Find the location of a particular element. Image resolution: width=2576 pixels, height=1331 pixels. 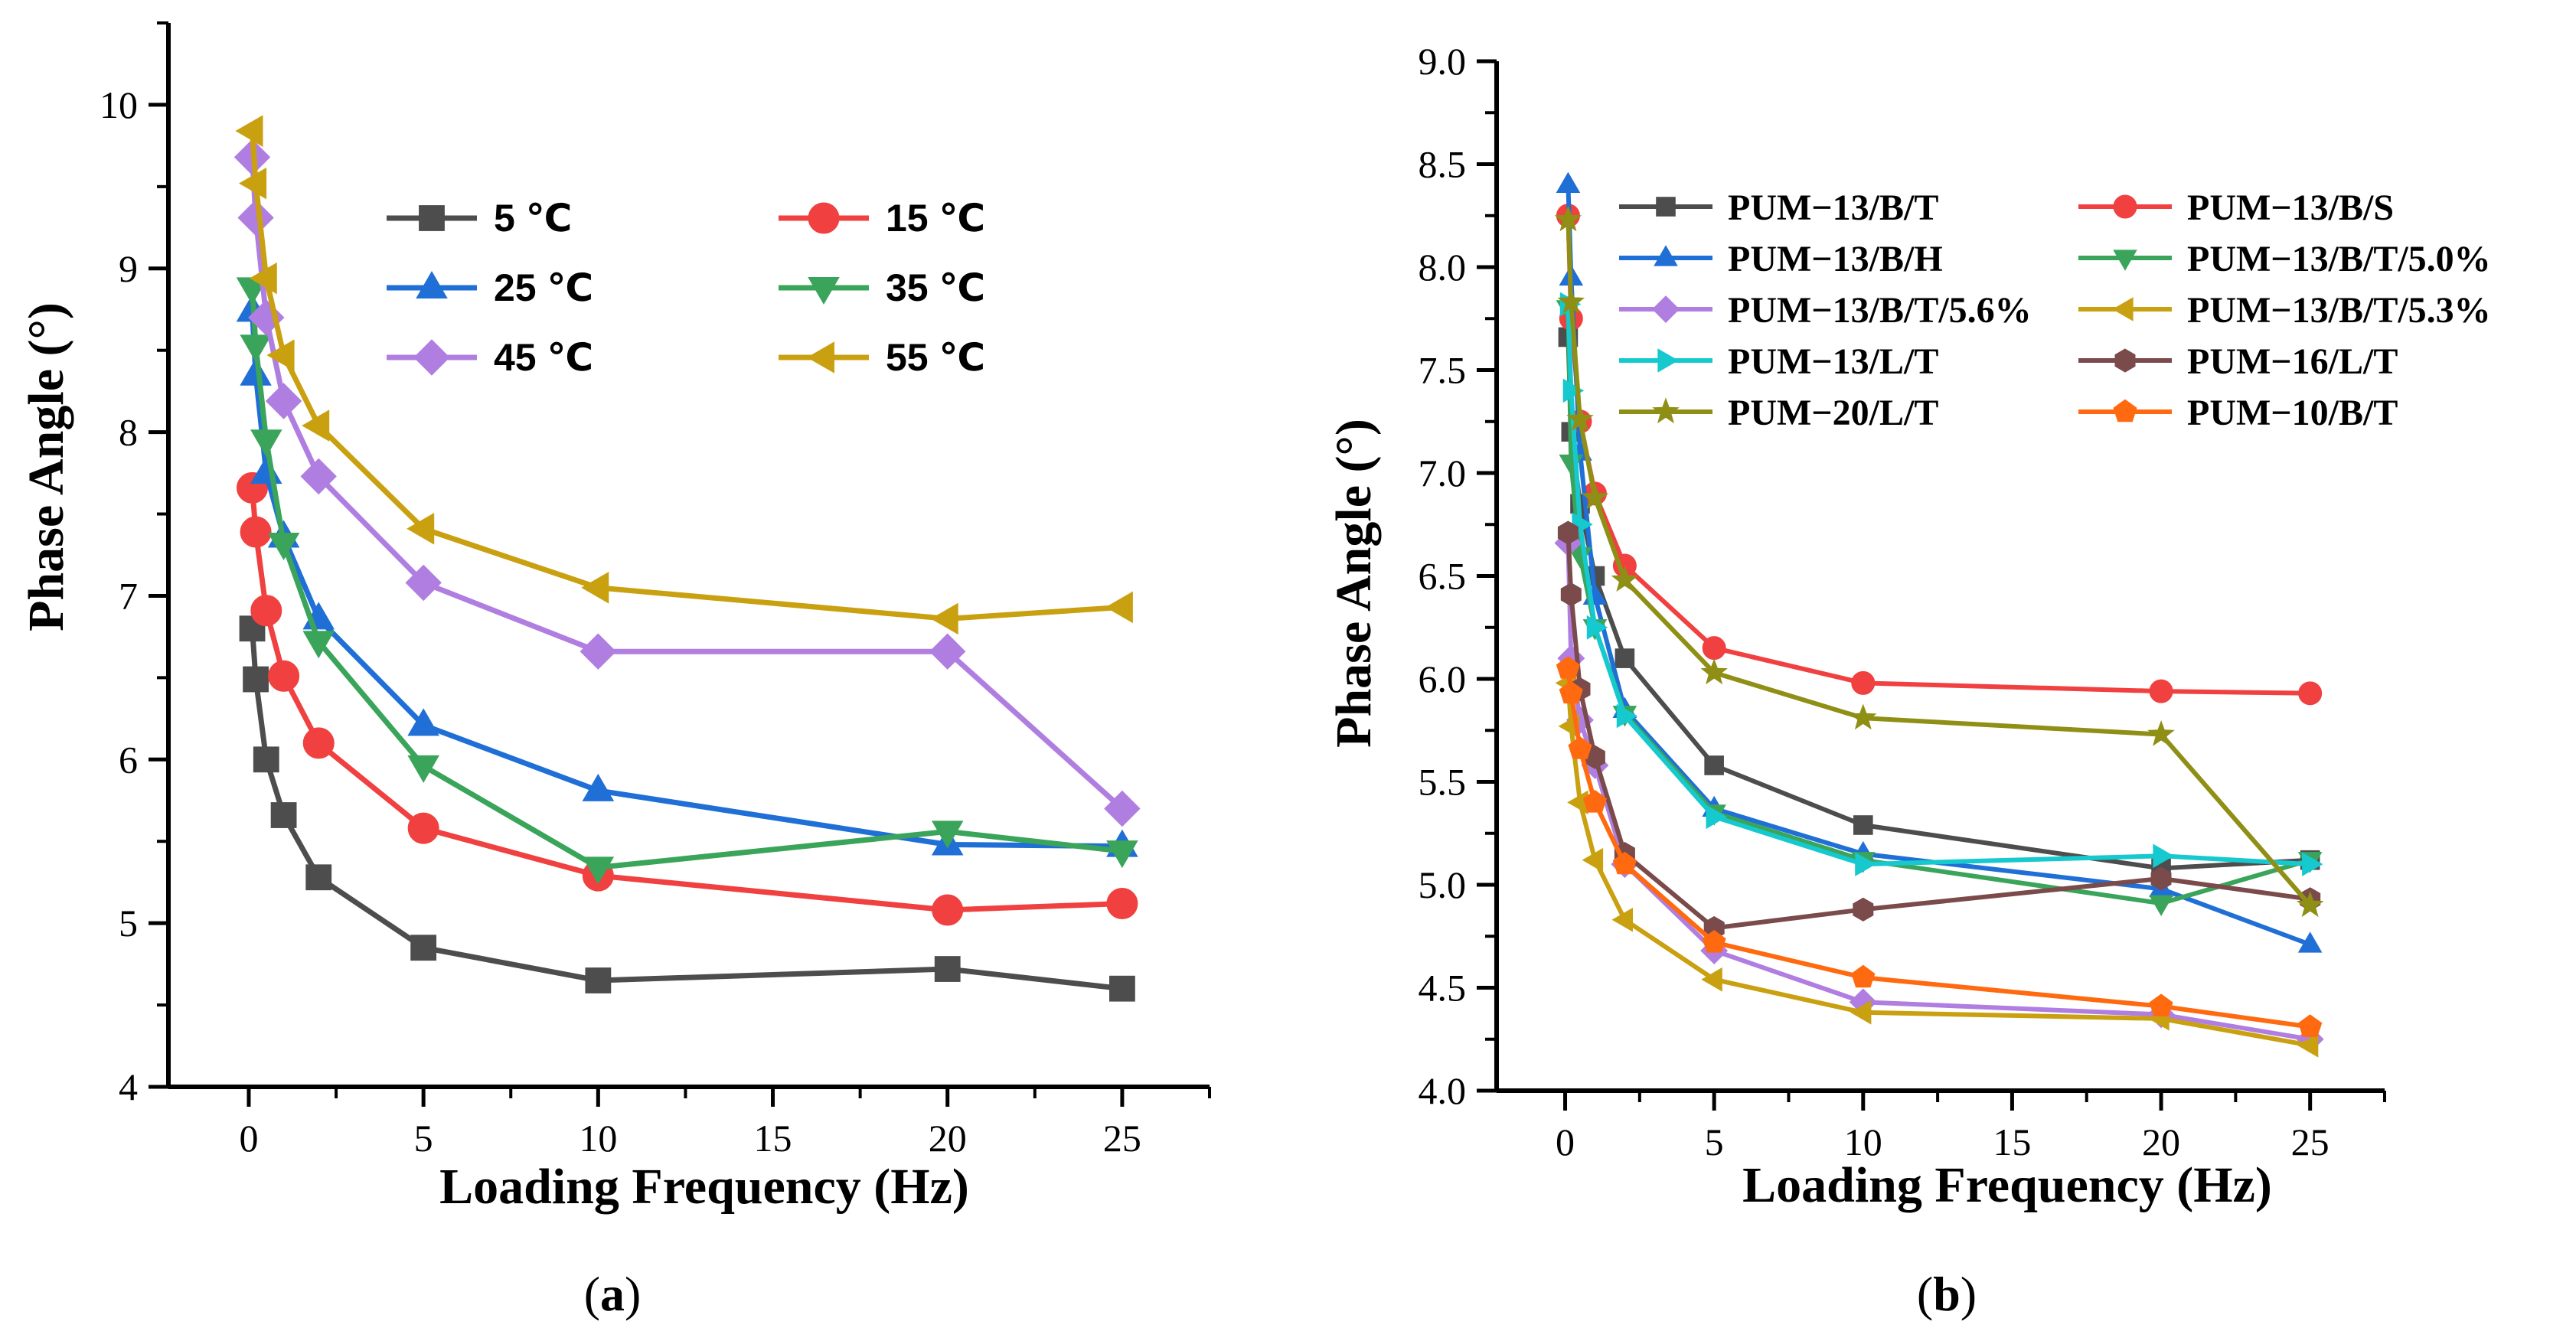

panel-b-legend-label: PUM−13/B/H is located at coordinates (1835, 259).